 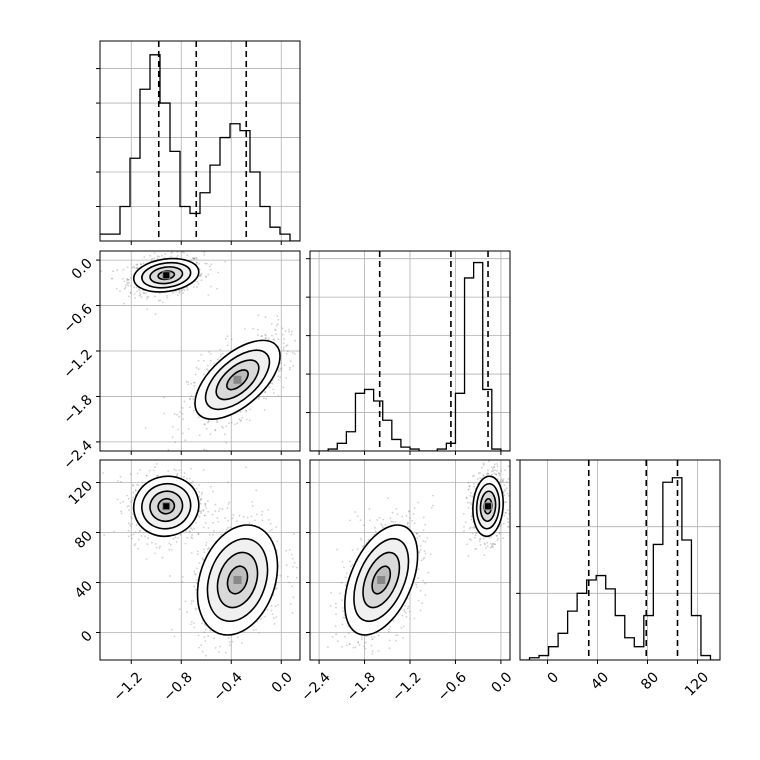 I want to click on x-tick-label: 0, so click(x=553, y=678).